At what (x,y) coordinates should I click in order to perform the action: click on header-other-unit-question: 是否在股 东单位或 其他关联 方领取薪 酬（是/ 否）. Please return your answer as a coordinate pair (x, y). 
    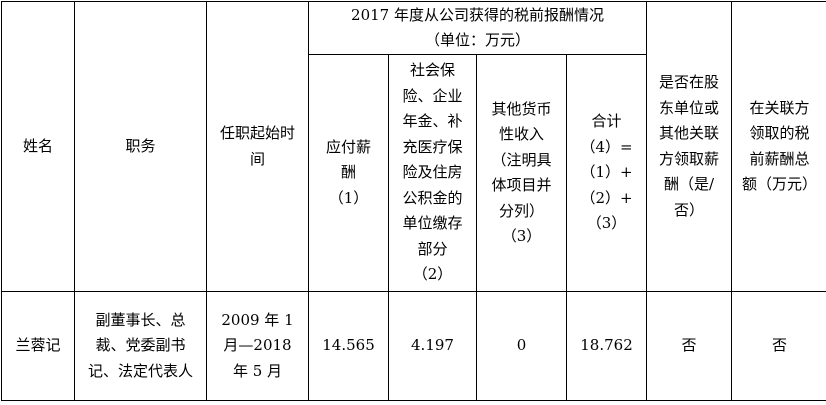
    Looking at the image, I should click on (689, 147).